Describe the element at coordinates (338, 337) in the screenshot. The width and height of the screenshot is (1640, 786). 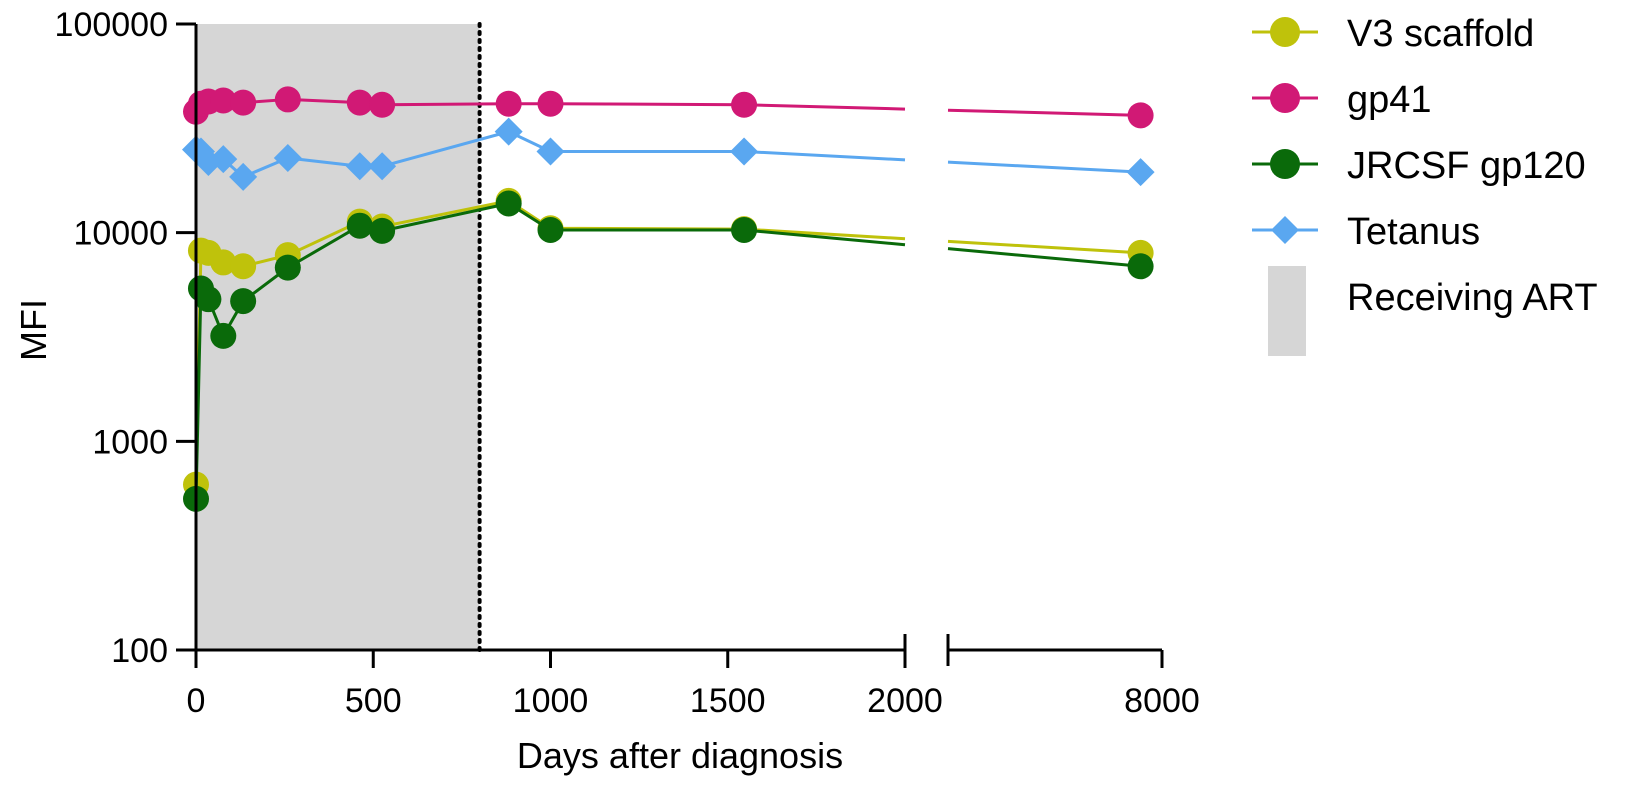
I see `art-shaded-region` at that location.